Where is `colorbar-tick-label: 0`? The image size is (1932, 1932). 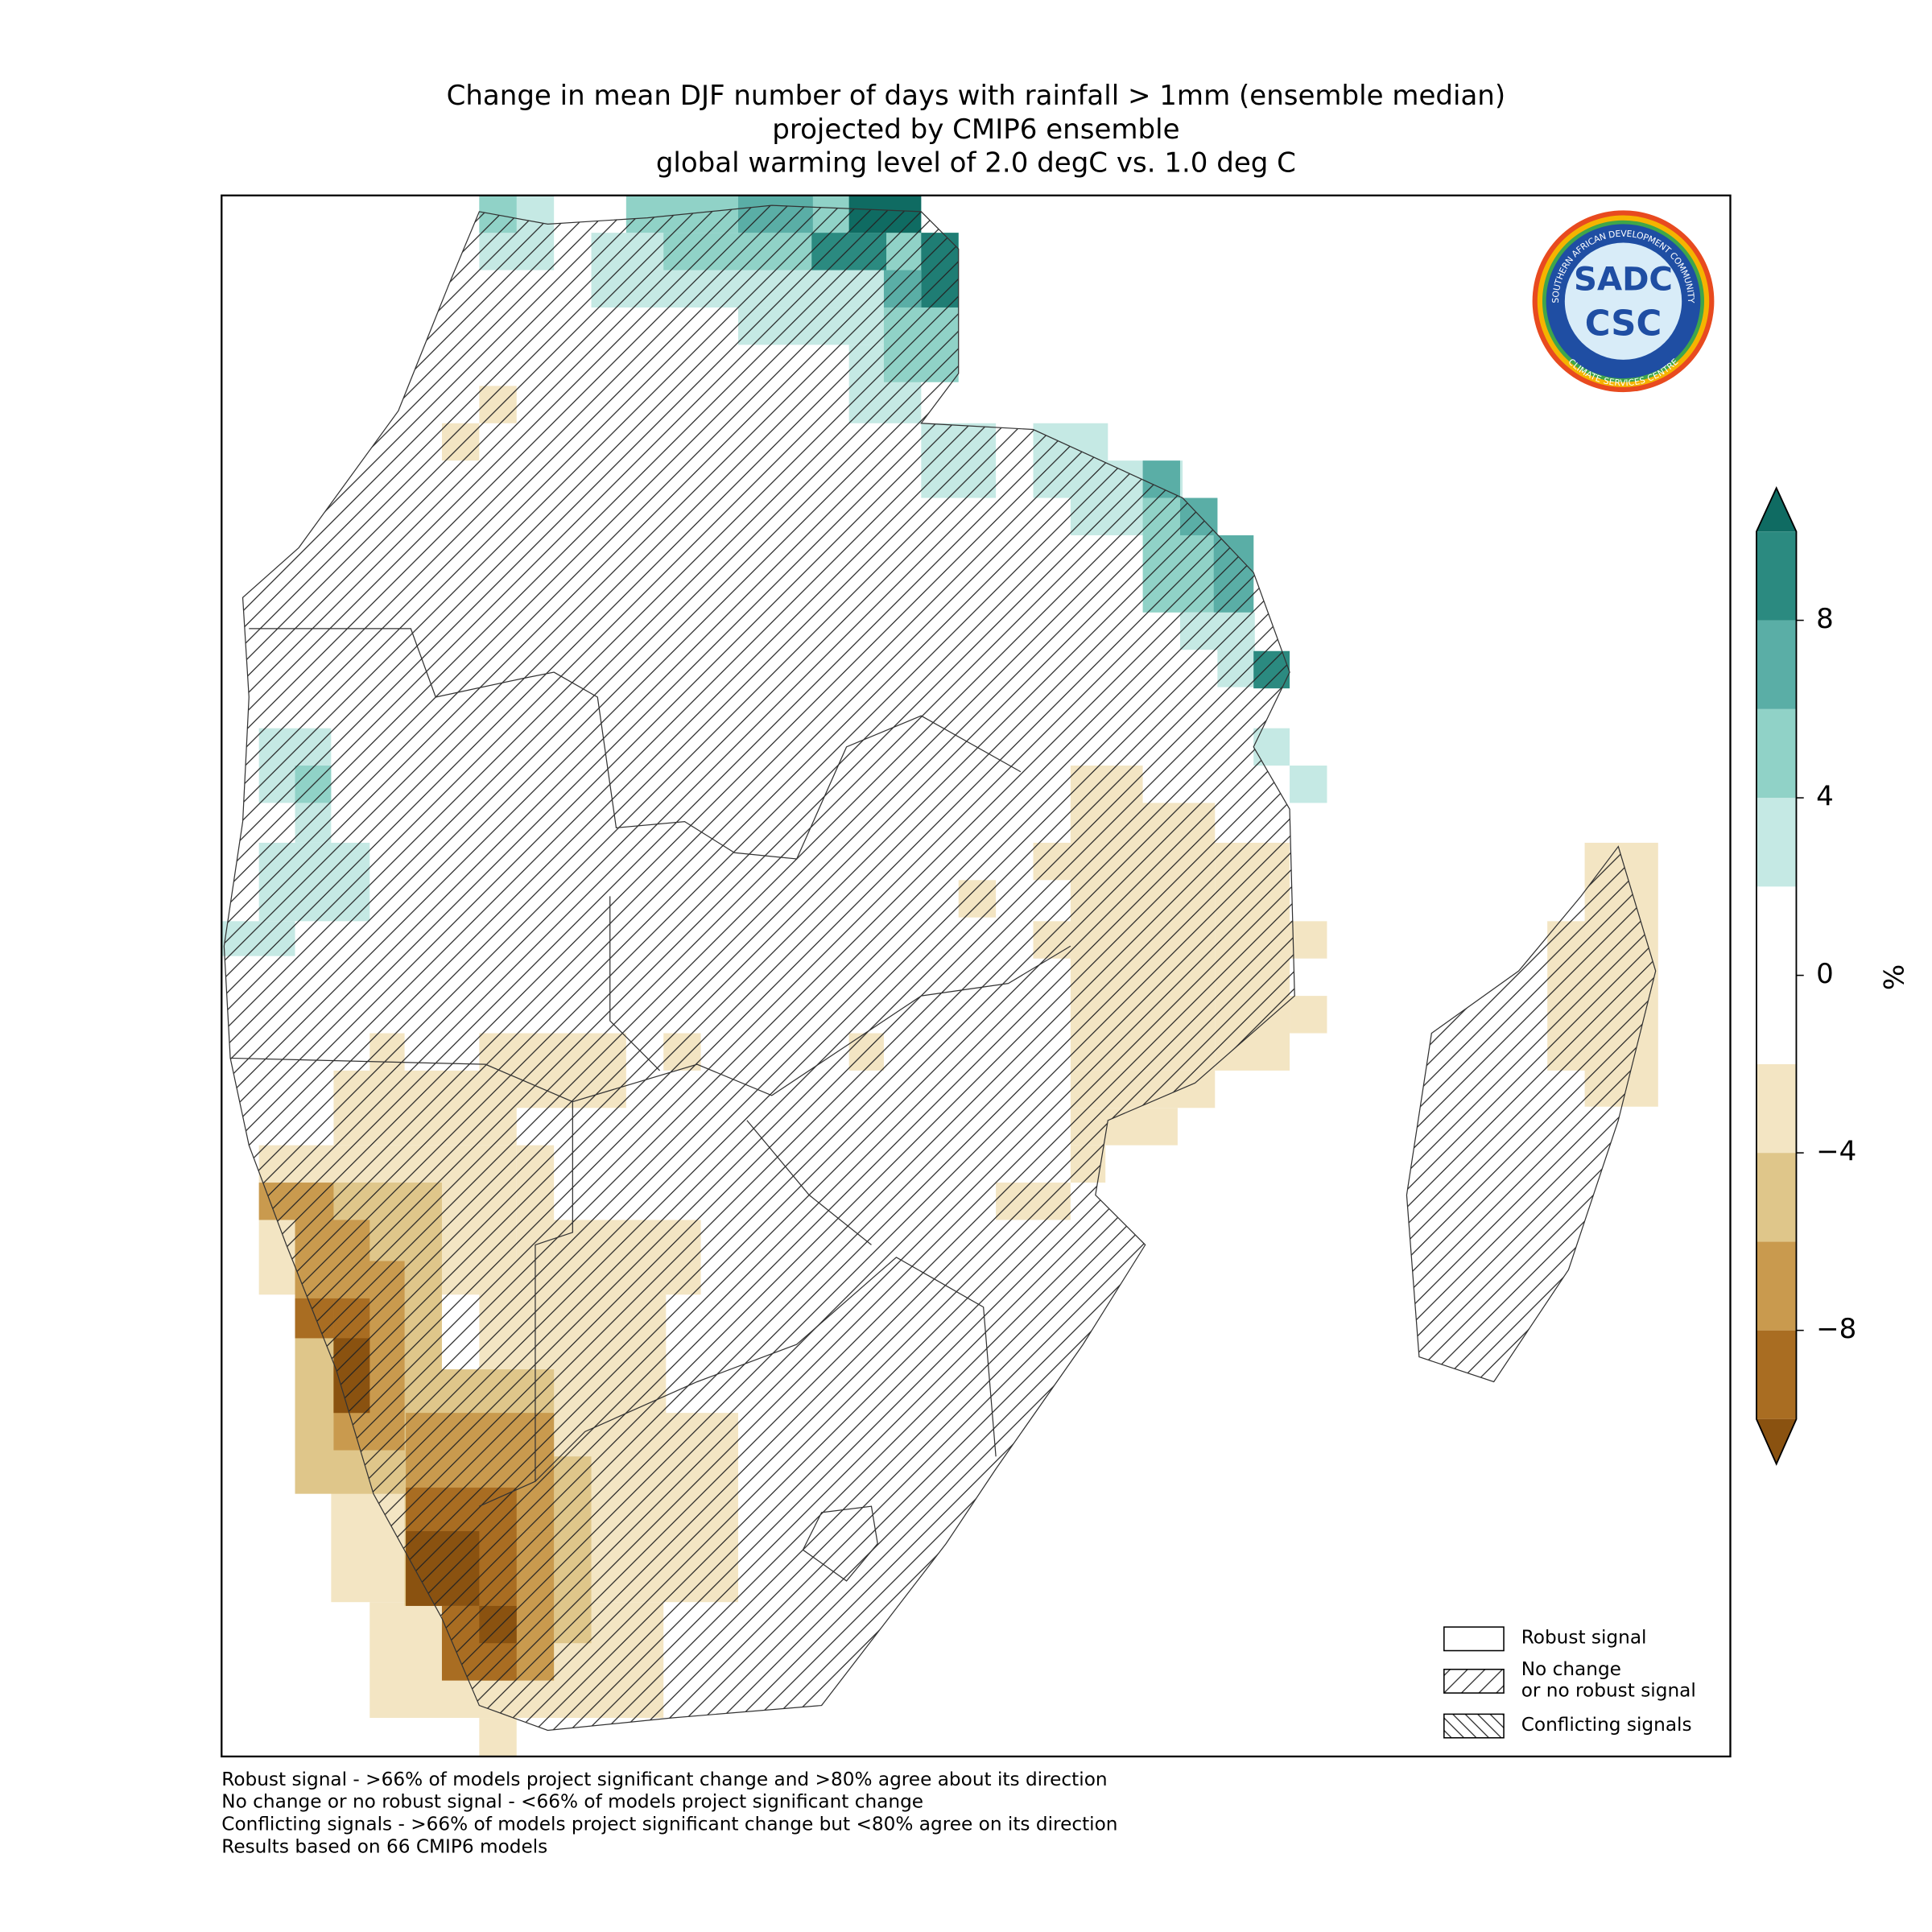
colorbar-tick-label: 0 is located at coordinates (1825, 974).